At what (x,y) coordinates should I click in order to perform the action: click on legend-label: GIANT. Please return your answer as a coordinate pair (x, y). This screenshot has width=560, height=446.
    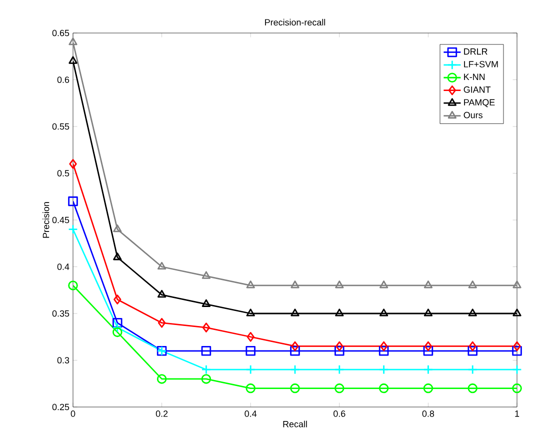
    Looking at the image, I should click on (477, 89).